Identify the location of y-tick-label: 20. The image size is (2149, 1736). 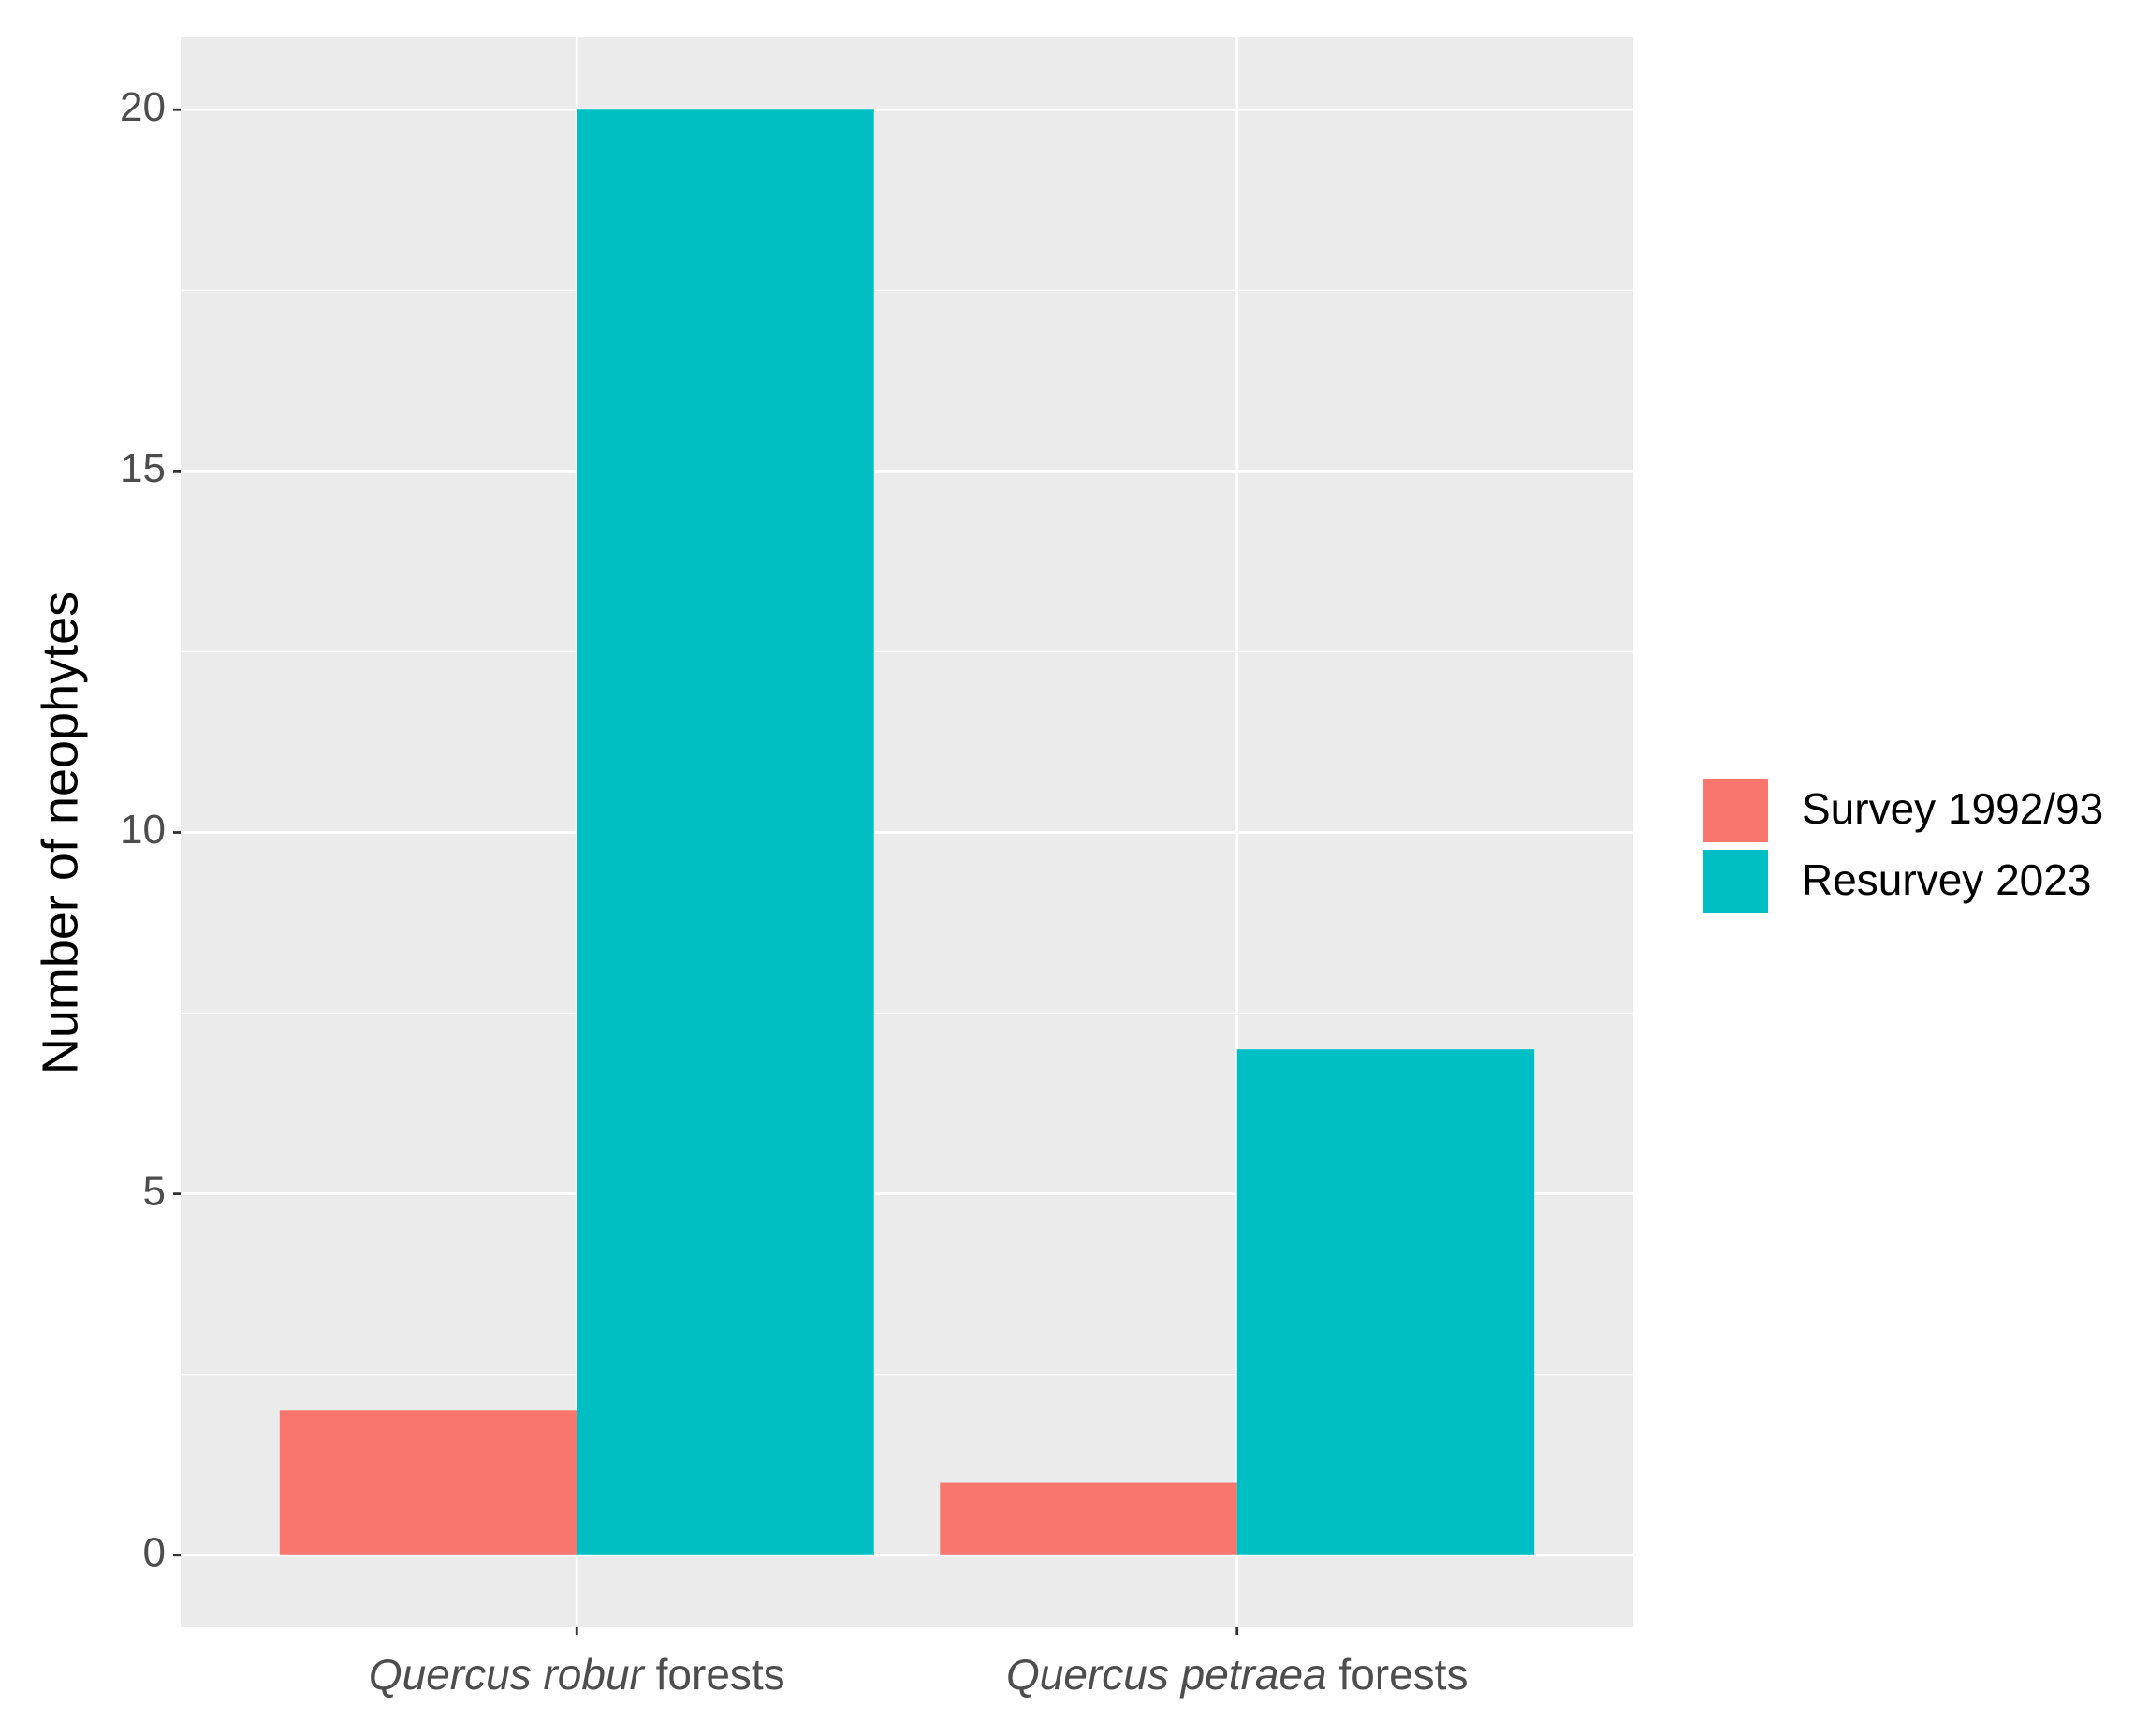
(143, 107).